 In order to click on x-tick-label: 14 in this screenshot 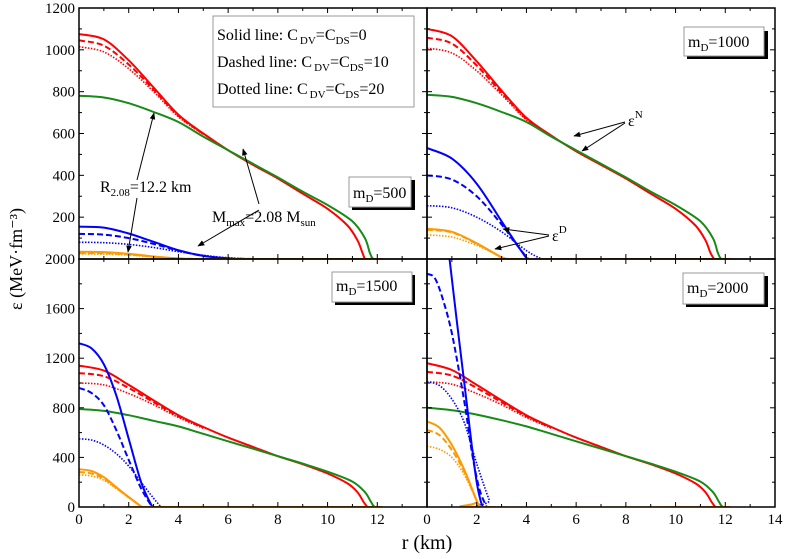, I will do `click(776, 520)`.